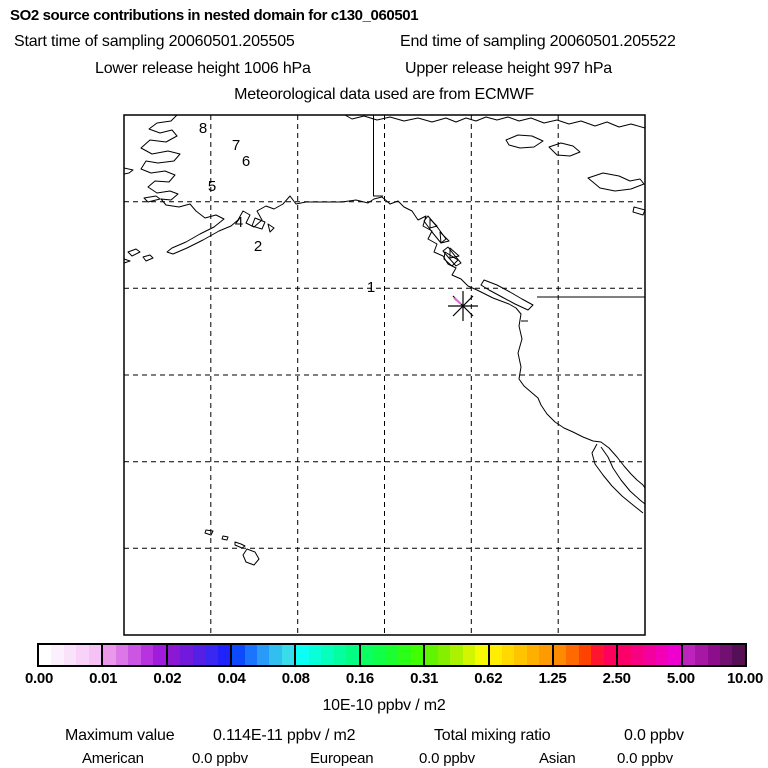  I want to click on max-value: 0.114E-11 ppbv / m2, so click(284, 735).